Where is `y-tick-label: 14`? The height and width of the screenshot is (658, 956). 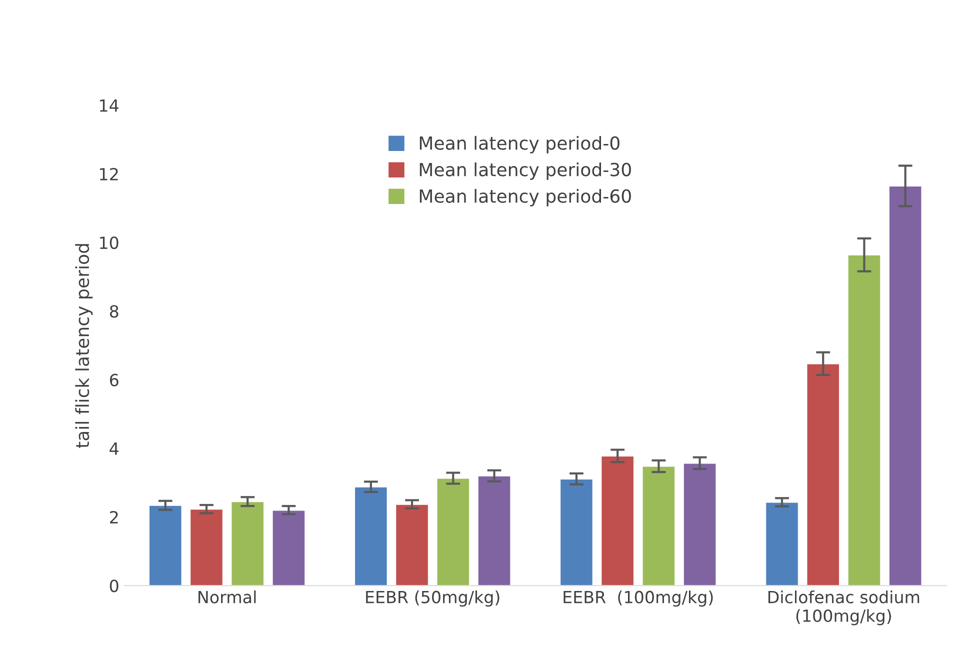
y-tick-label: 14 is located at coordinates (109, 105).